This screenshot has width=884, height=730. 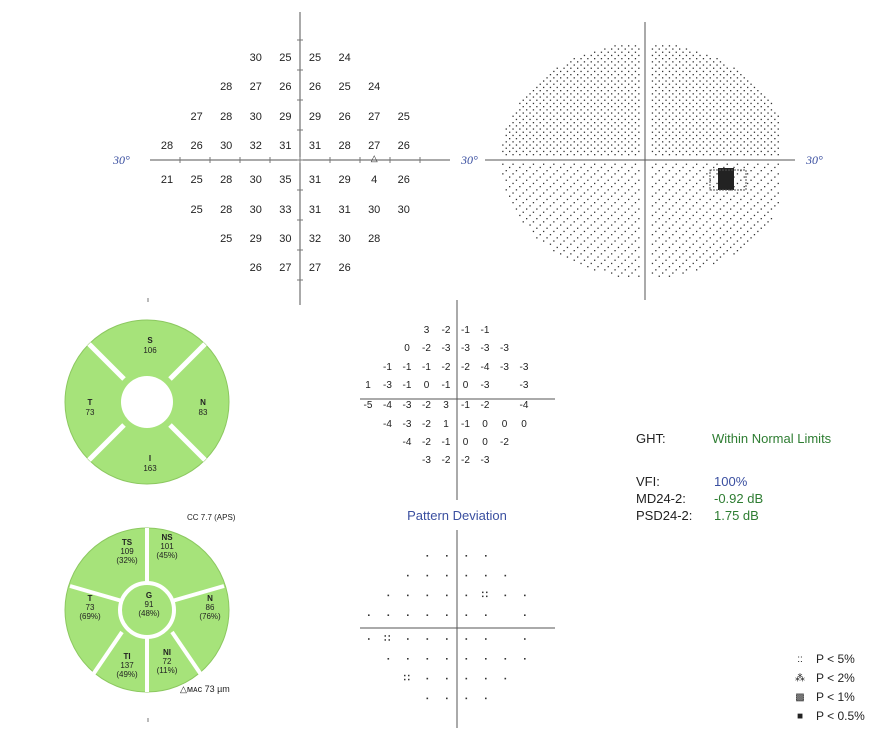 I want to click on oct-superior-label: S, so click(x=150, y=340).